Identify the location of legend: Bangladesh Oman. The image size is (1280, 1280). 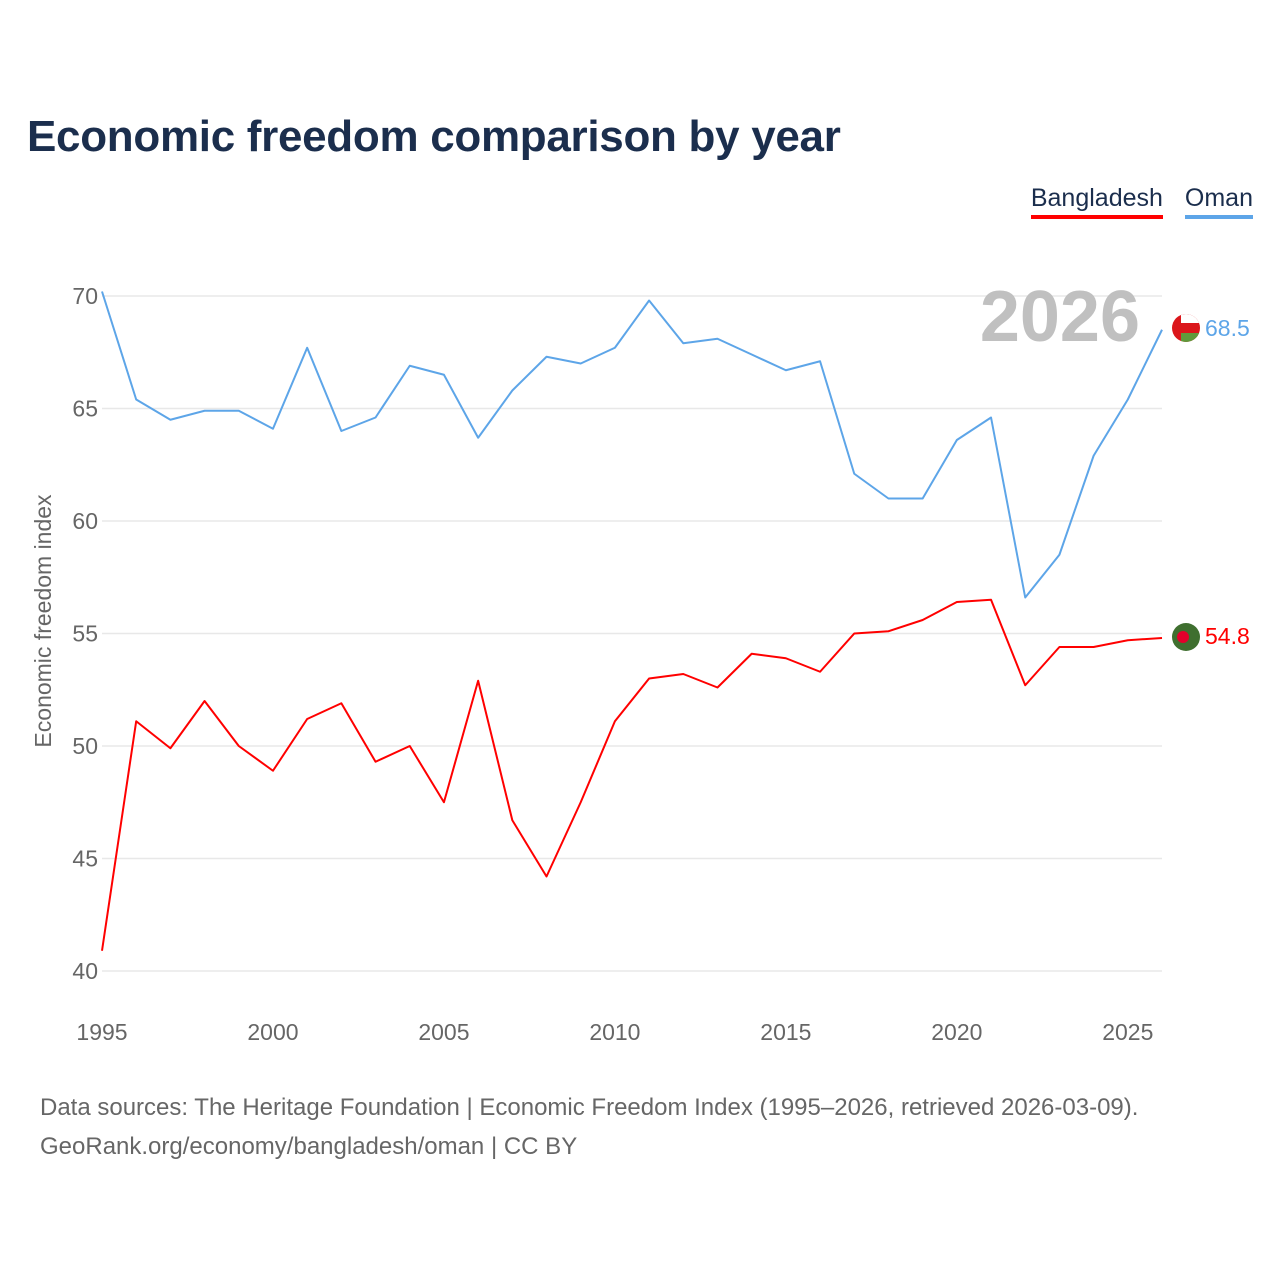
(1141, 201).